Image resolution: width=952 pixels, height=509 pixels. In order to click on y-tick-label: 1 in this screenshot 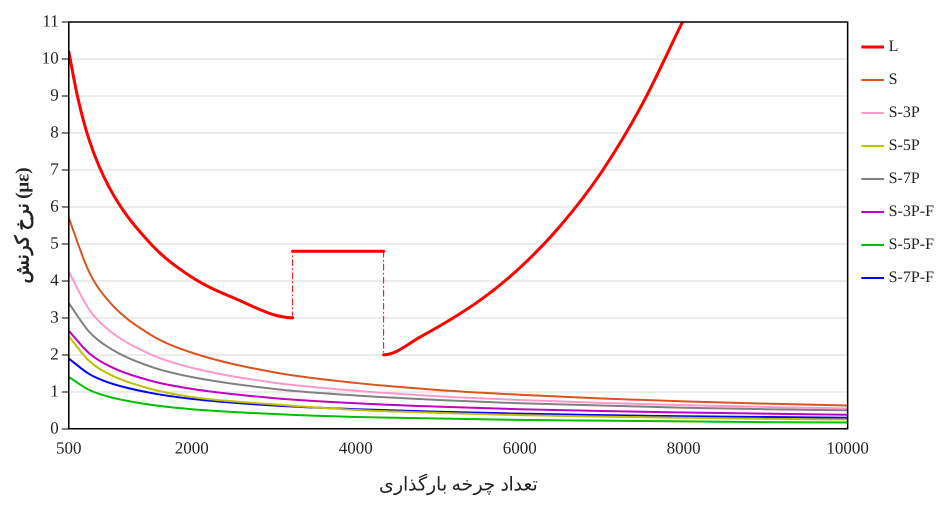, I will do `click(54, 390)`.